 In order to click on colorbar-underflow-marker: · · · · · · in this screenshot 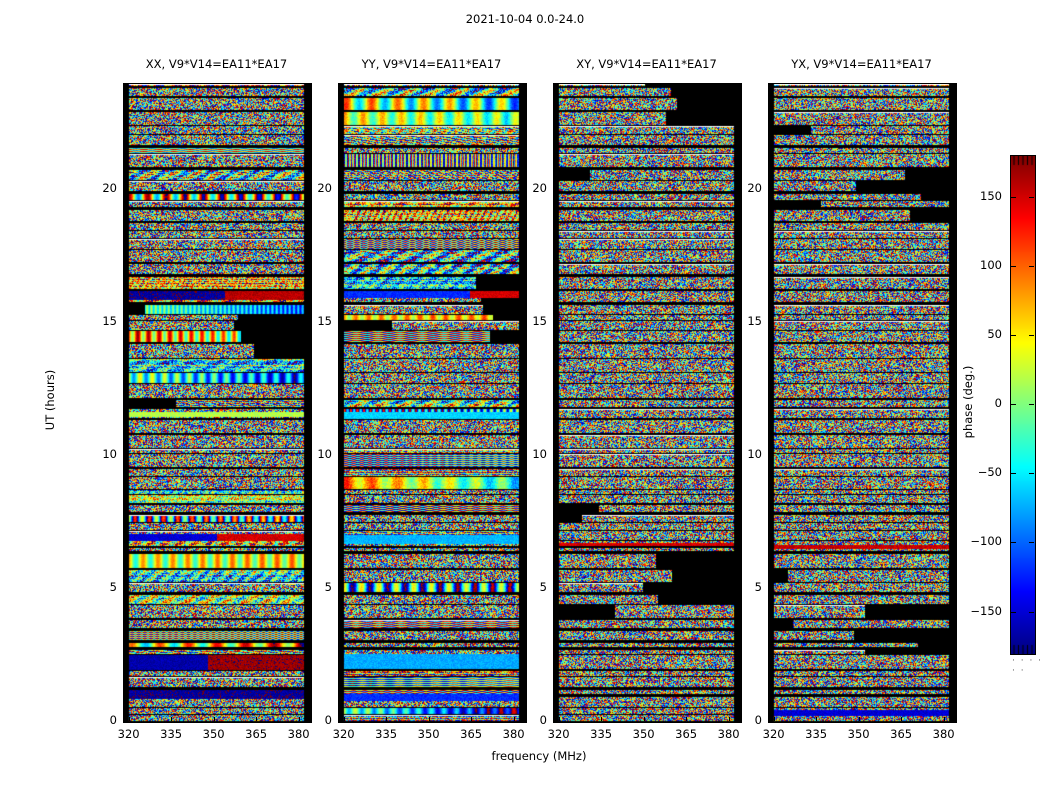, I will do `click(1027, 666)`.